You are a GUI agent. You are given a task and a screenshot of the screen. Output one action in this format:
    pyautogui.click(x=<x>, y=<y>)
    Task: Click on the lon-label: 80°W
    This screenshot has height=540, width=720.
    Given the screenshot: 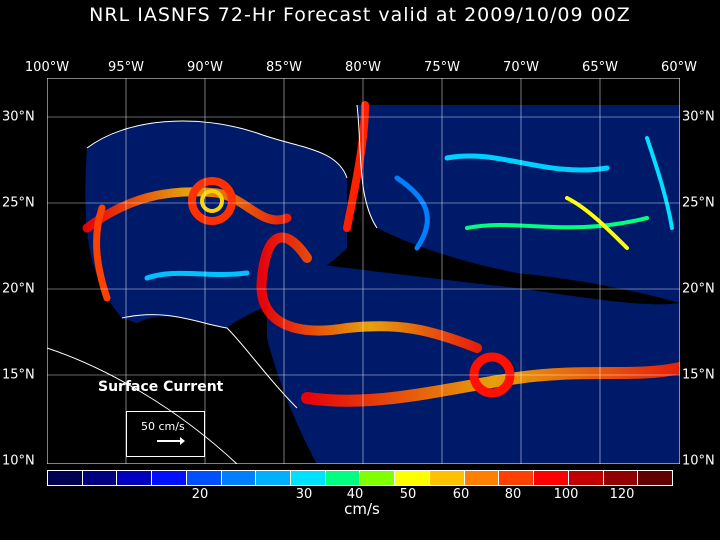 What is the action you would take?
    pyautogui.click(x=363, y=67)
    